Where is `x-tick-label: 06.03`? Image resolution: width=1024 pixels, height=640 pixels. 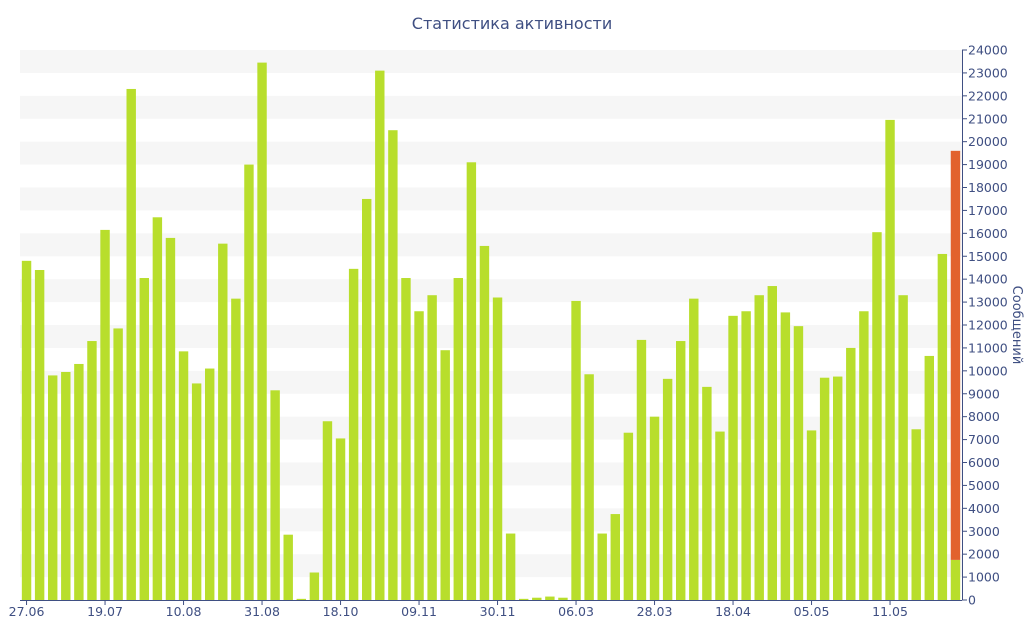 x-tick-label: 06.03 is located at coordinates (576, 611).